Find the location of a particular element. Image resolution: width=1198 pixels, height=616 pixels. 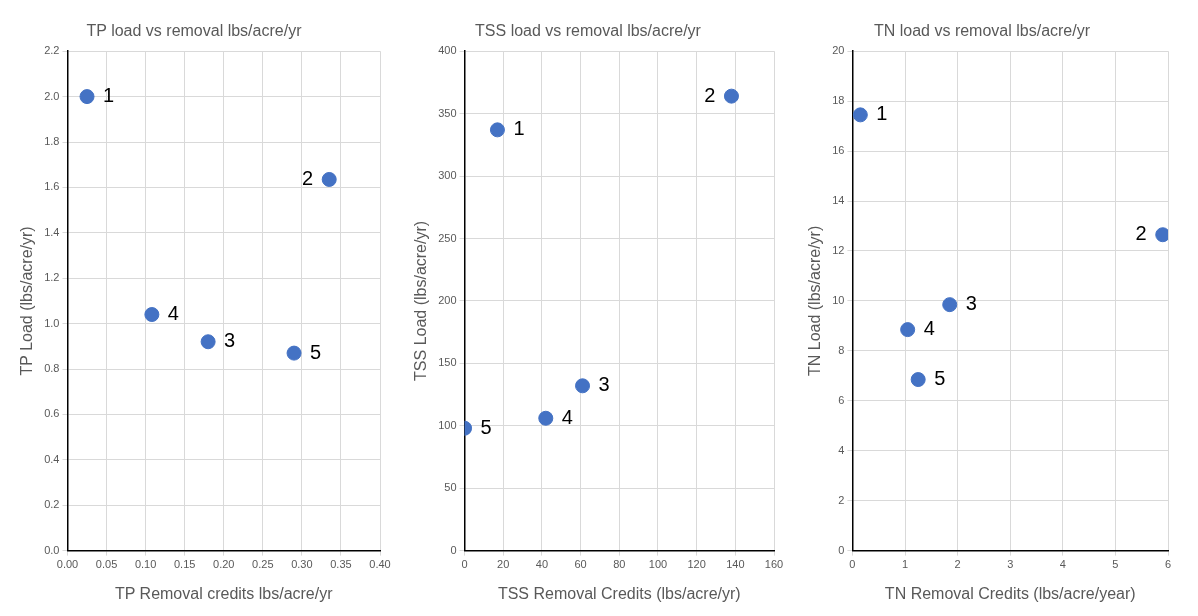

x-tick-label: 0.30 is located at coordinates (302, 564).